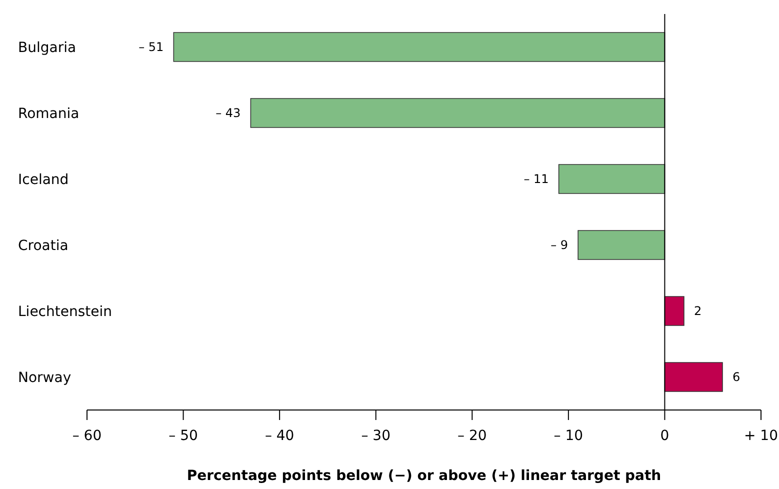 This screenshot has height=489, width=779. I want to click on y-tick-label: Bulgaria, so click(47, 48).